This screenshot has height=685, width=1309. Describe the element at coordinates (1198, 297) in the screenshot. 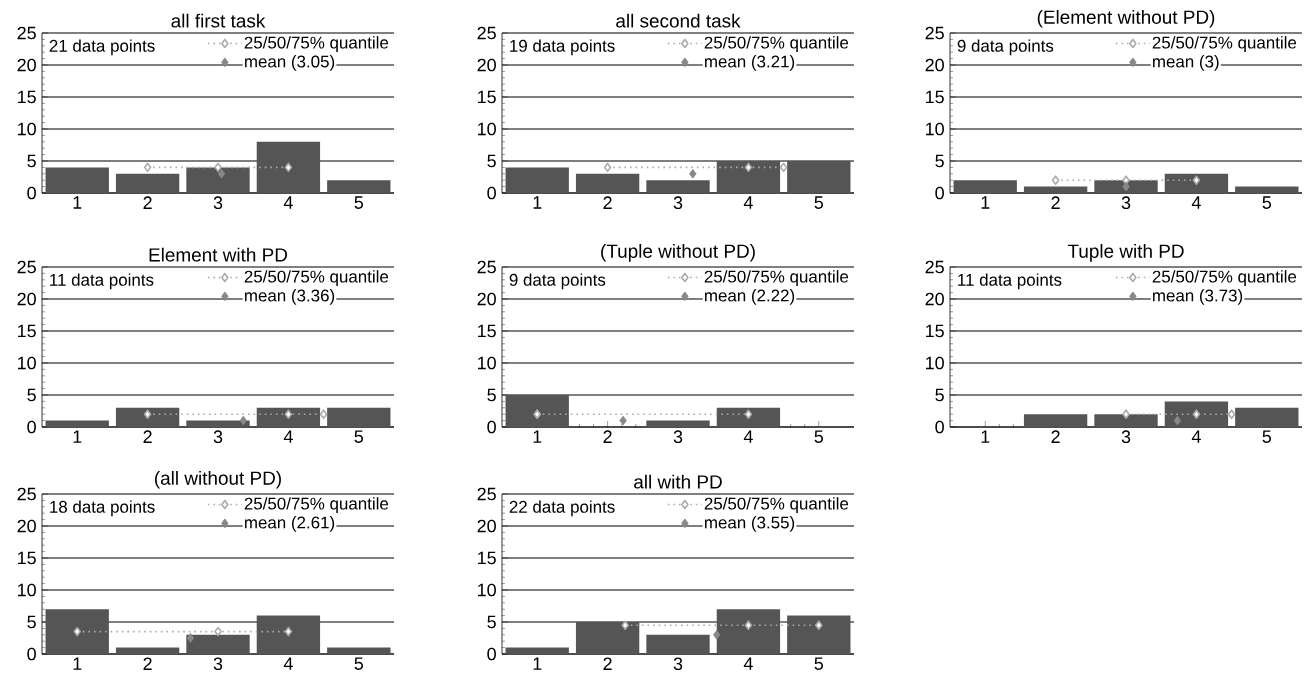

I see `legend-label: mean (3.73)` at that location.